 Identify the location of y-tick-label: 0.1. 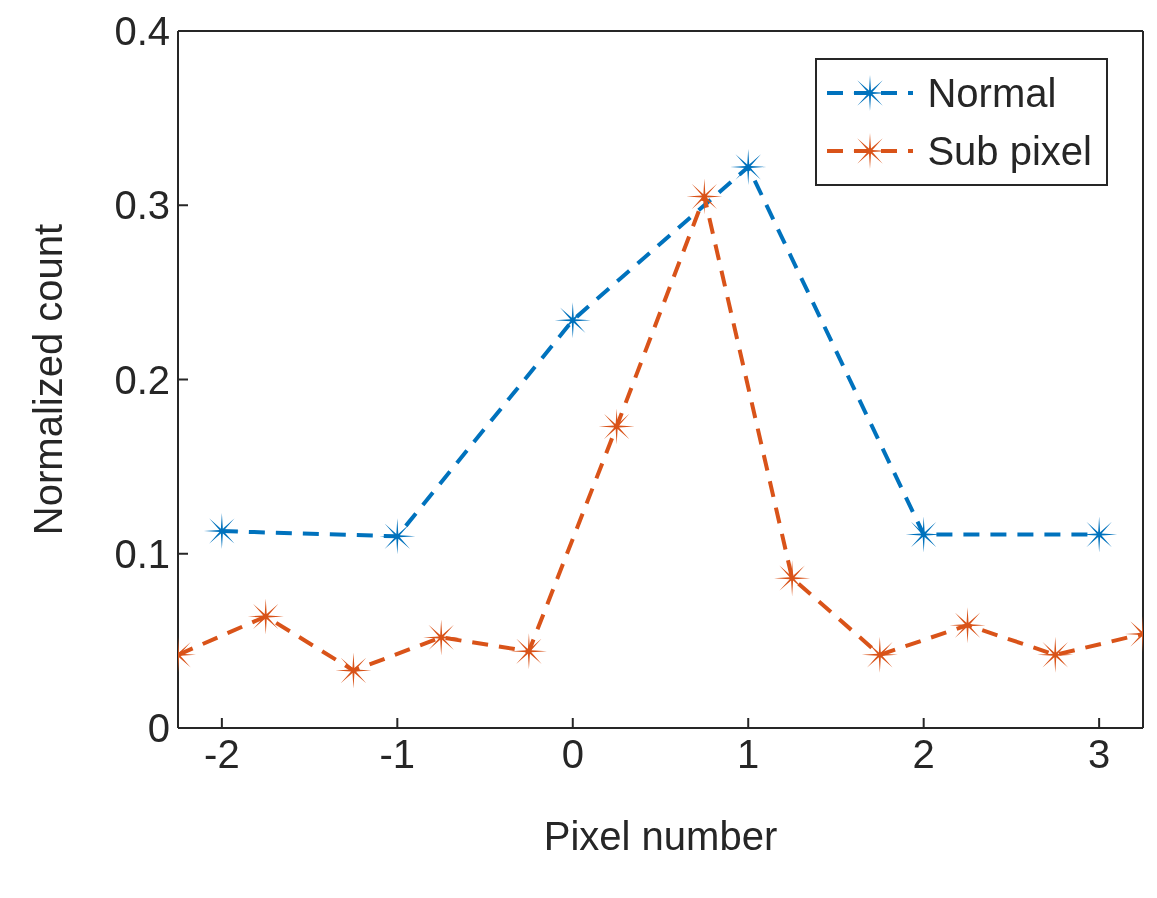
(142, 553).